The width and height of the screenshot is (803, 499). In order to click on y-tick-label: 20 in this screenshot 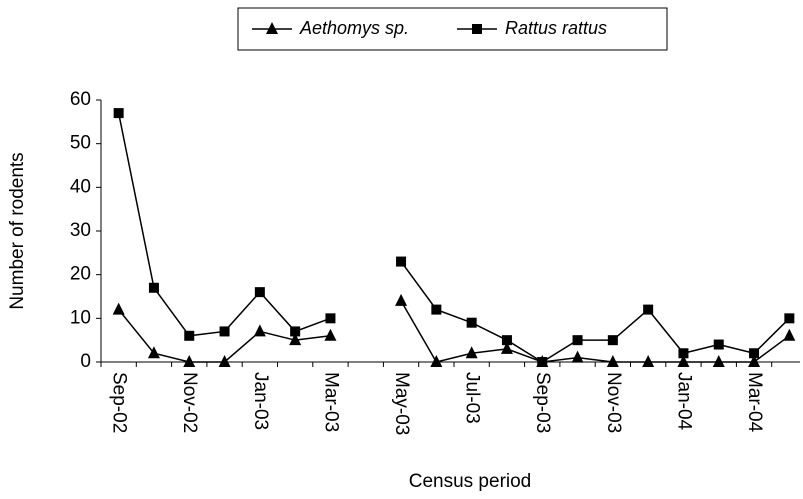, I will do `click(80, 274)`.